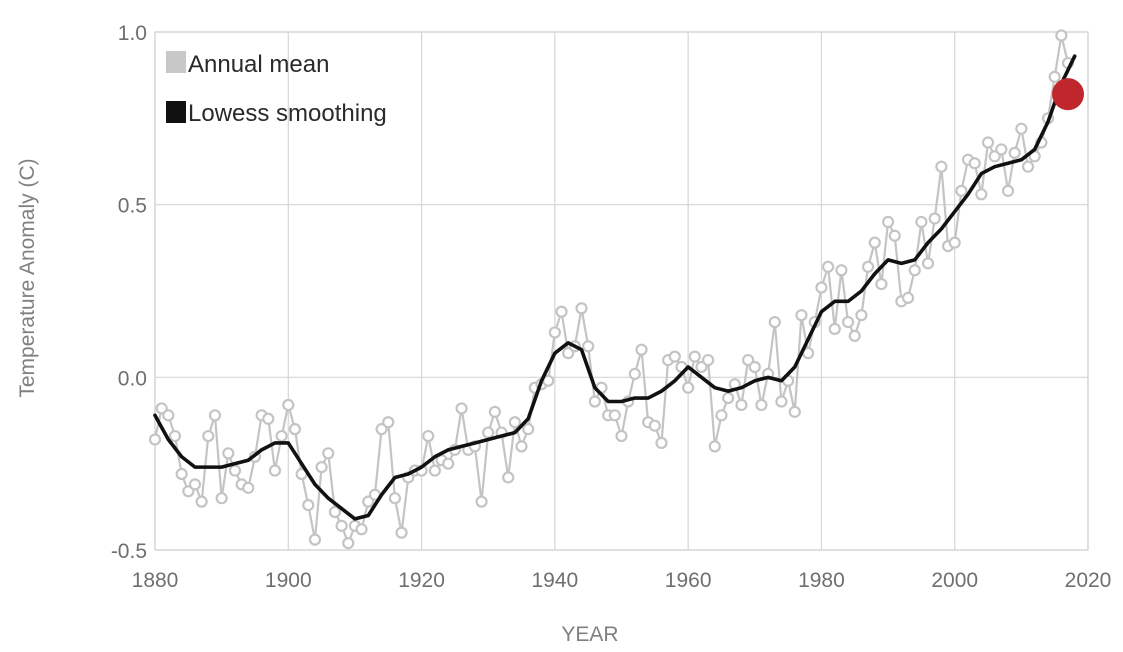 This screenshot has width=1123, height=652. Describe the element at coordinates (954, 580) in the screenshot. I see `x-tick-label: 2000` at that location.